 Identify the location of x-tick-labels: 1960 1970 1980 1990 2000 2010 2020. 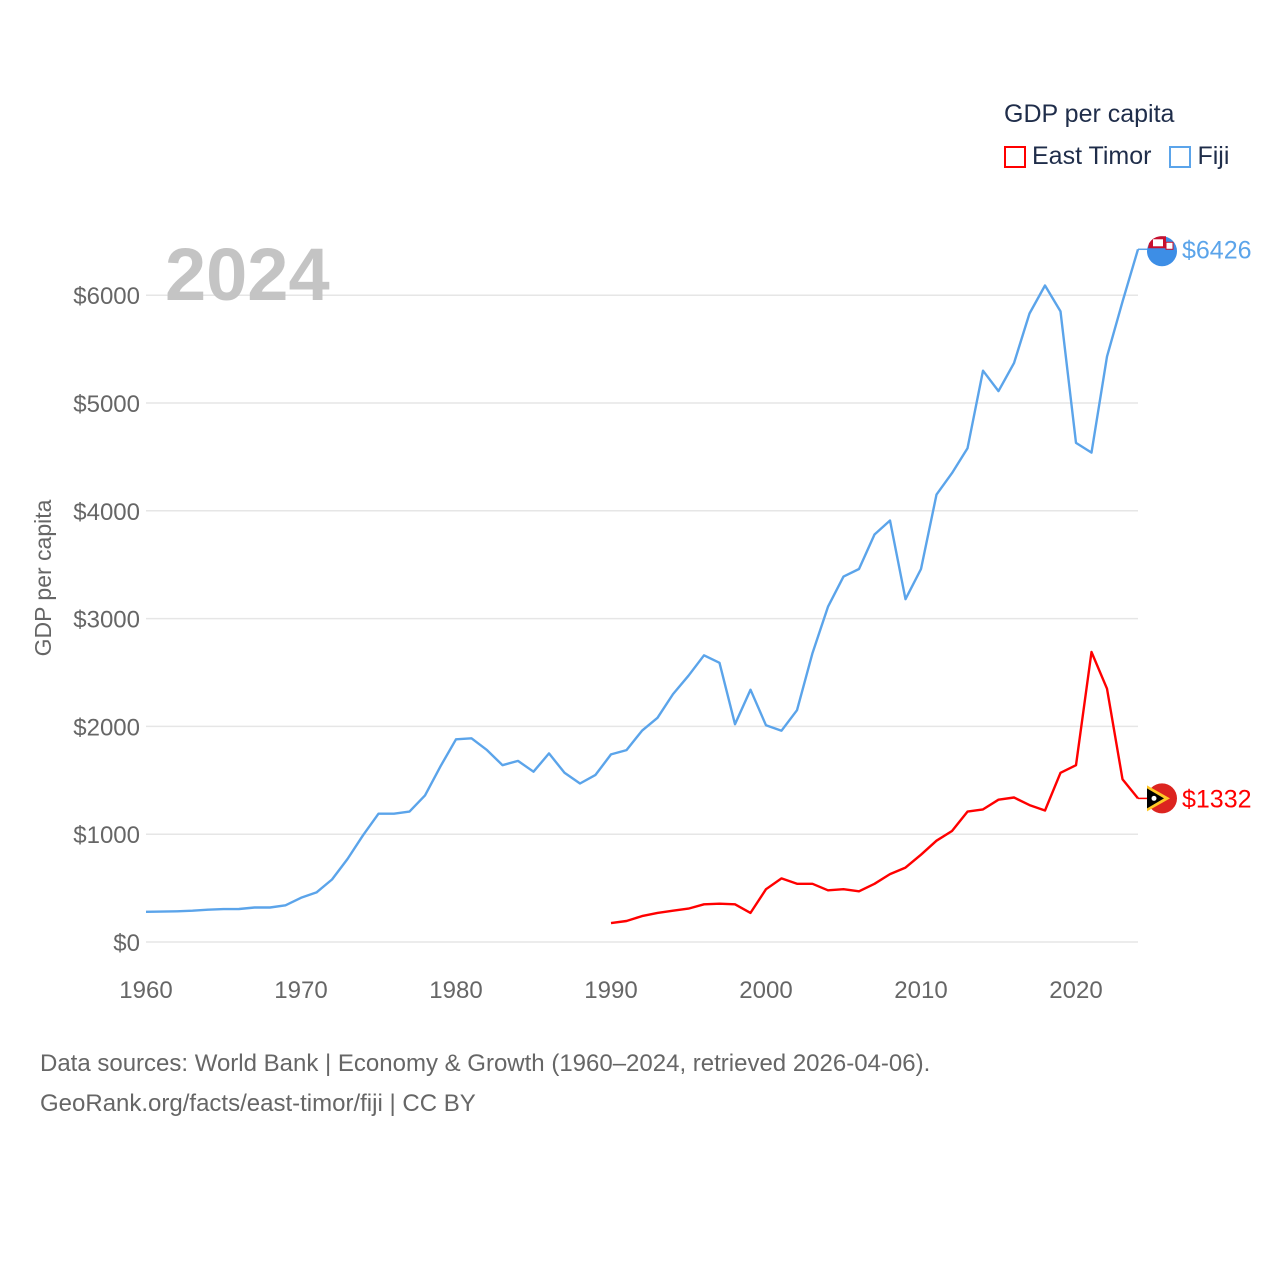
(610, 990).